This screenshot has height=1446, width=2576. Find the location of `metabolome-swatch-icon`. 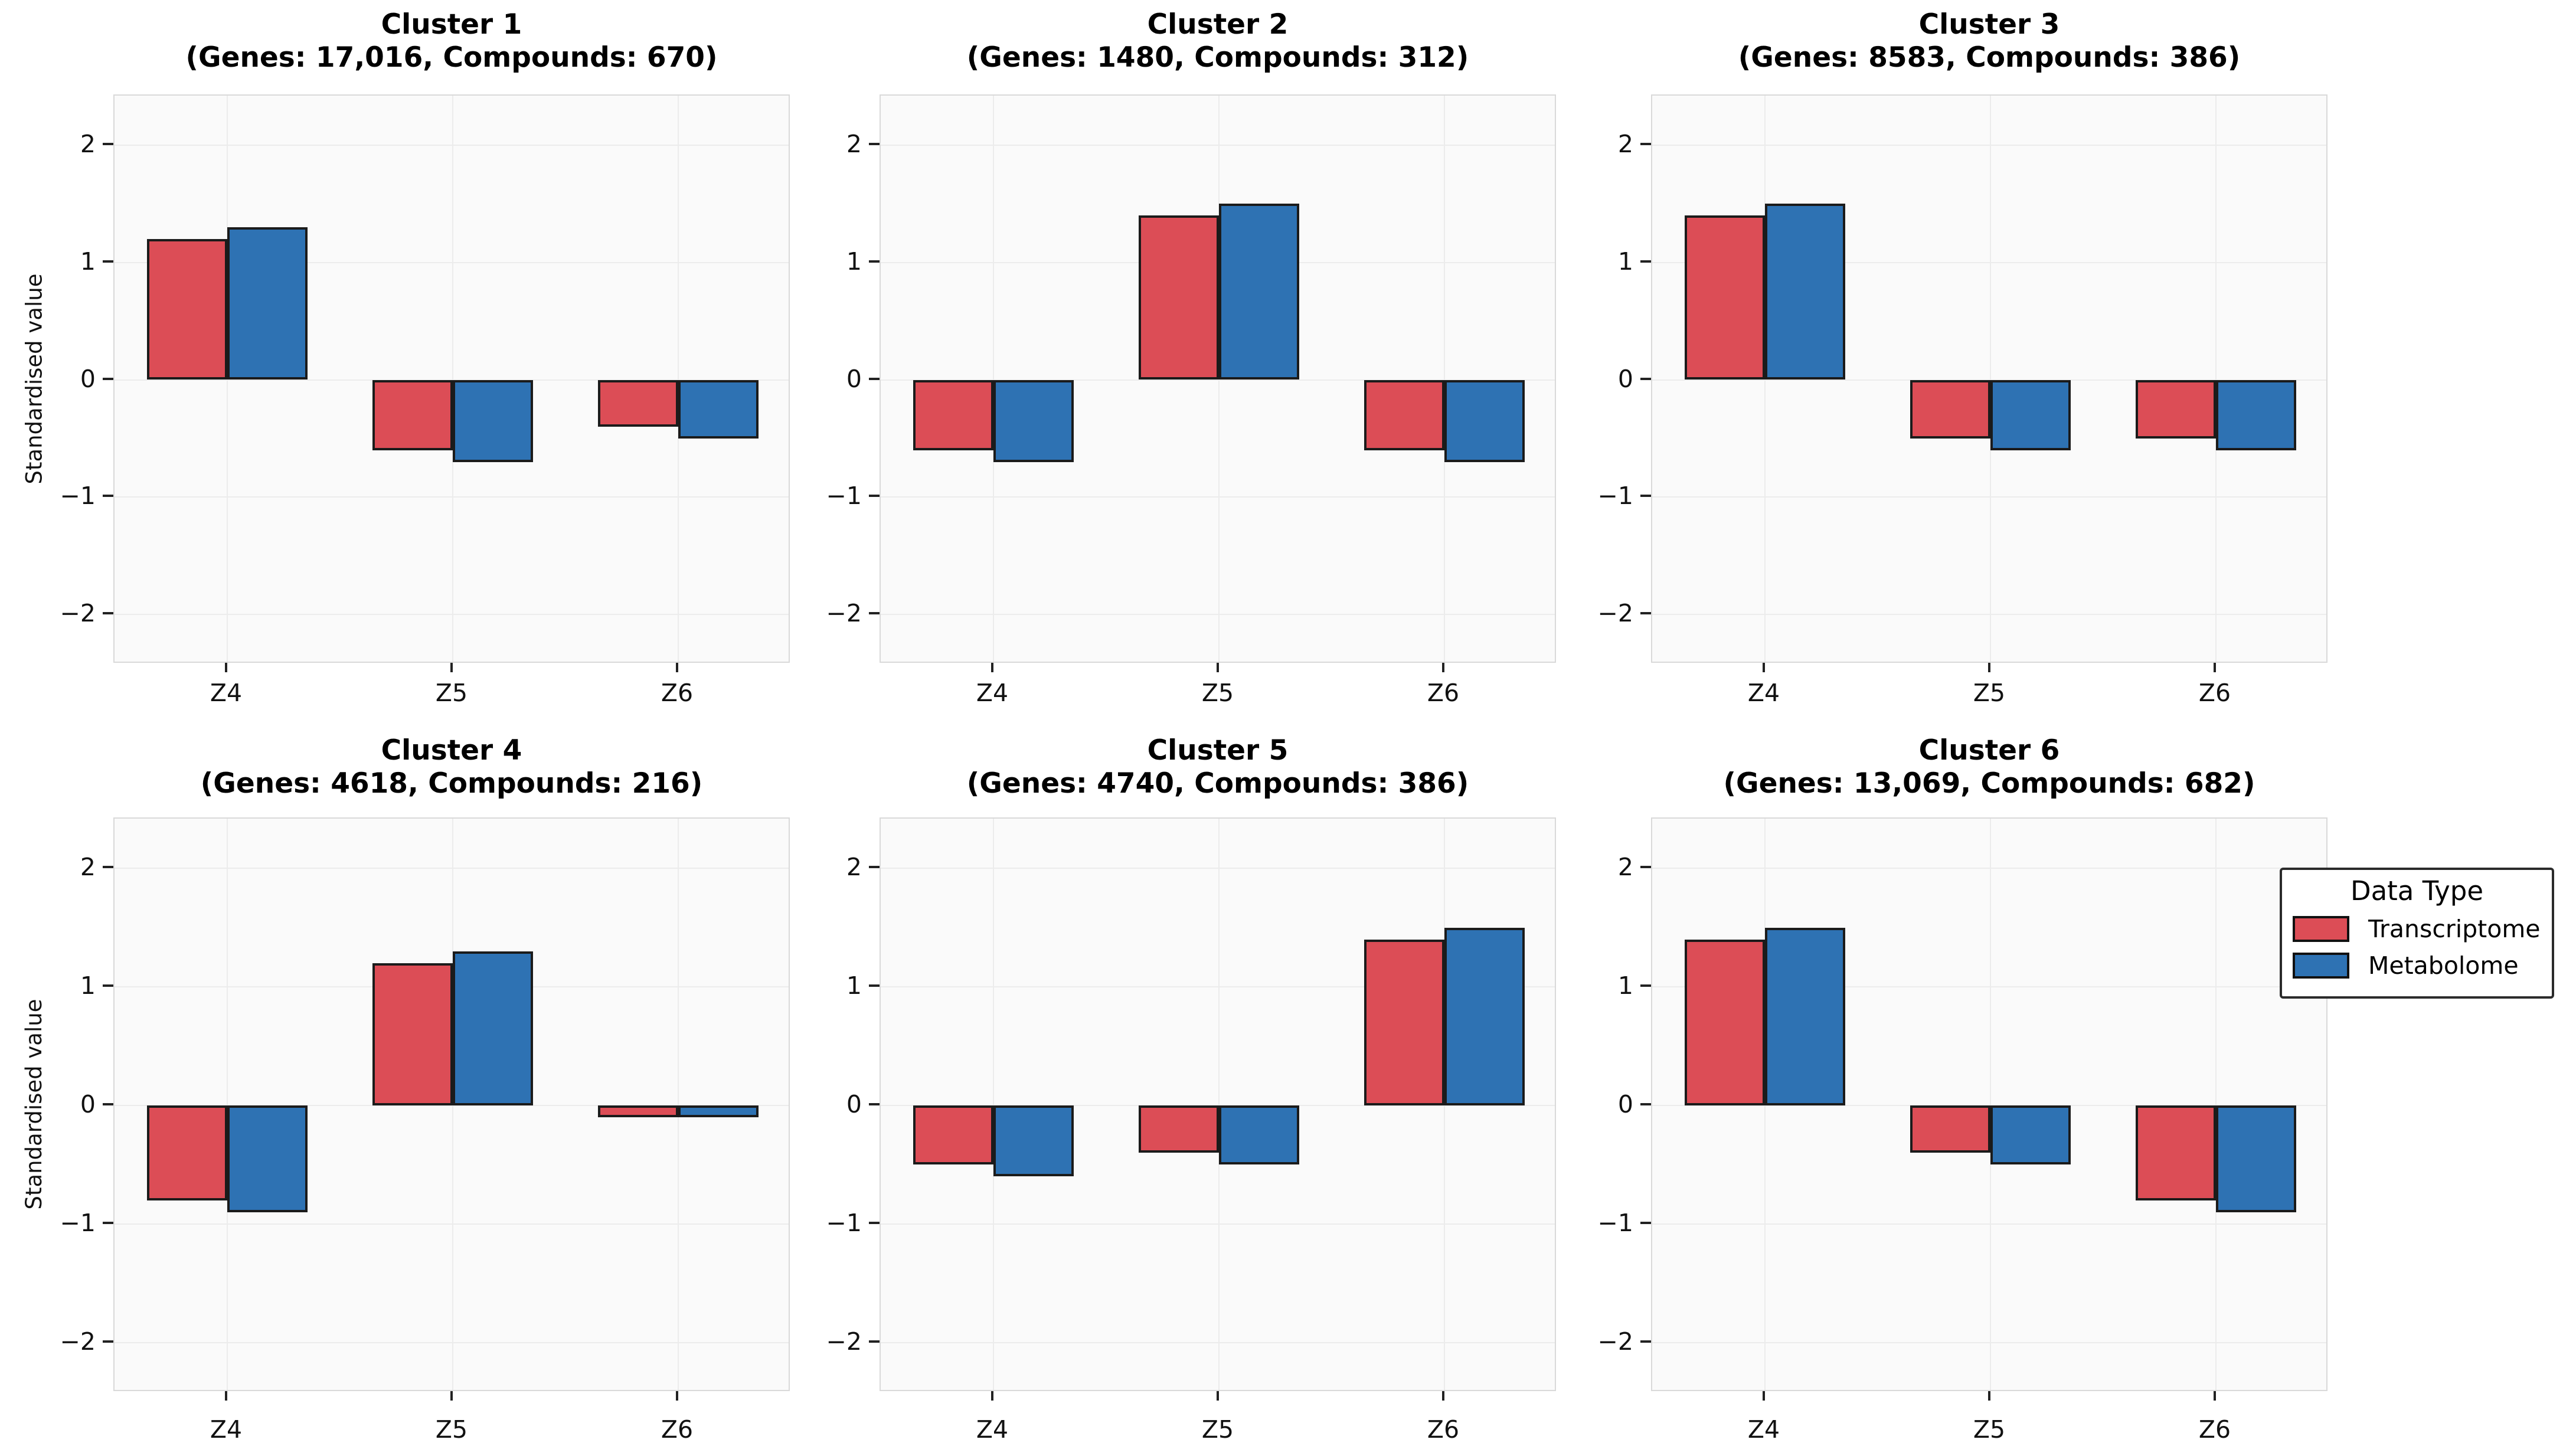

metabolome-swatch-icon is located at coordinates (2321, 966).